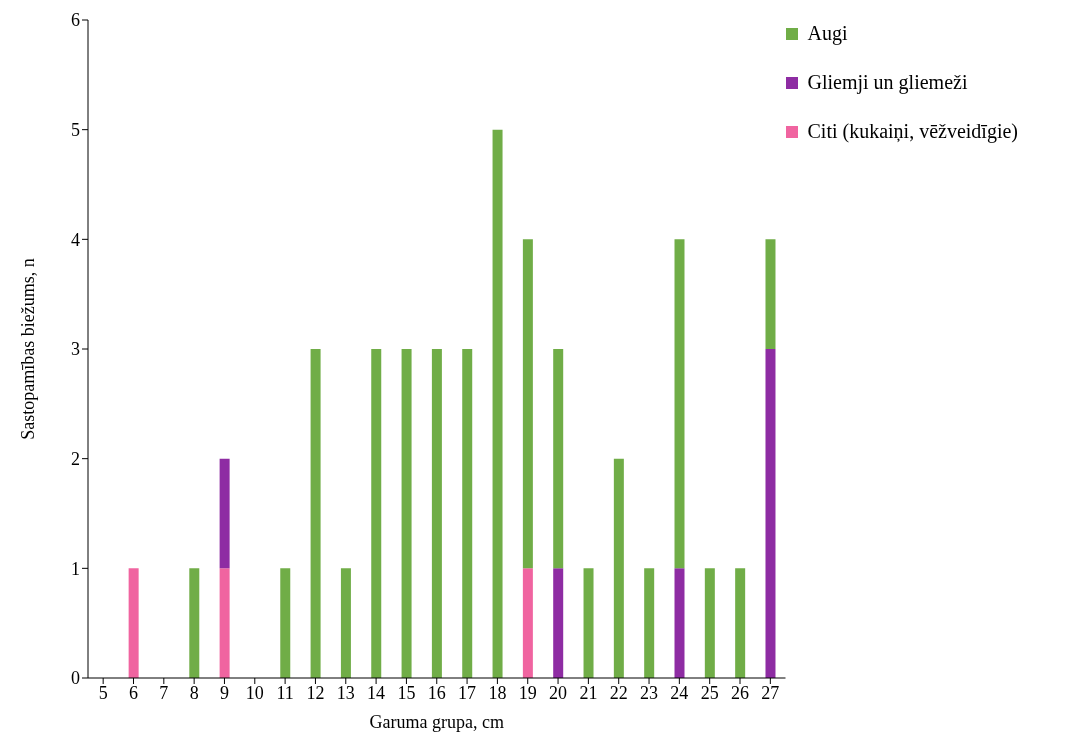 The width and height of the screenshot is (1068, 749). What do you see at coordinates (75, 459) in the screenshot?
I see `y-tick-label: 2` at bounding box center [75, 459].